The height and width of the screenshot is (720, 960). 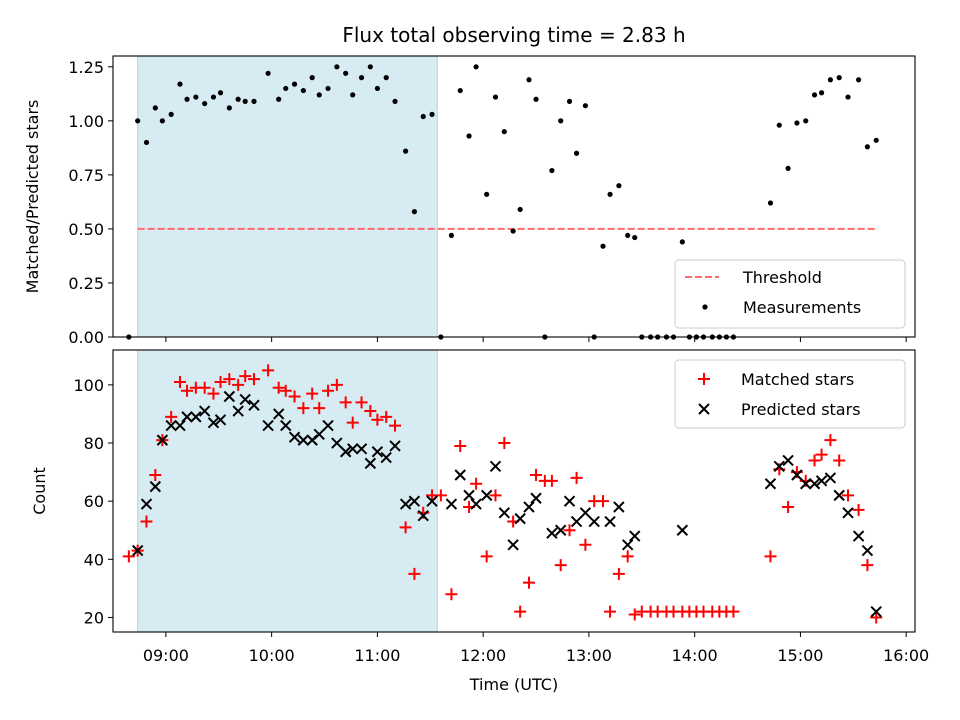 I want to click on top-legend: Threshold Measurements, so click(x=790, y=294).